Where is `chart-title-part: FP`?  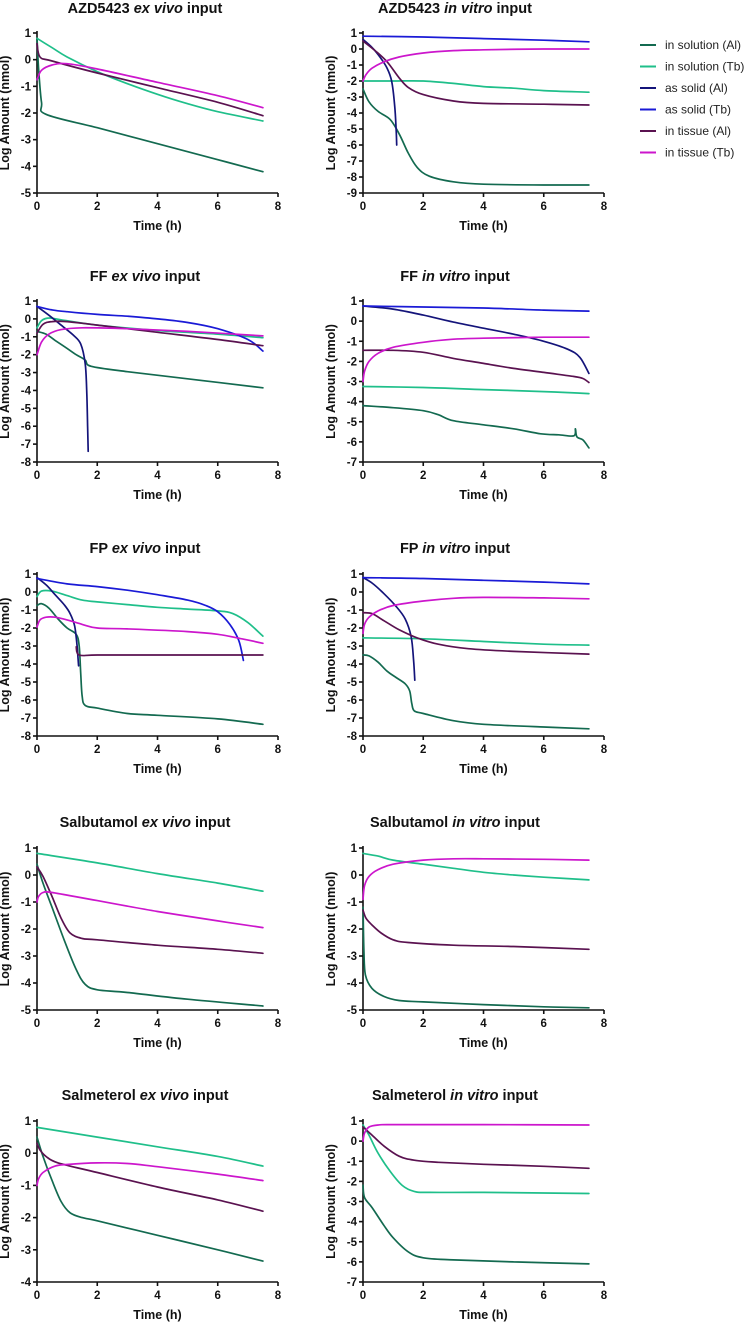
chart-title-part: FP is located at coordinates (101, 549).